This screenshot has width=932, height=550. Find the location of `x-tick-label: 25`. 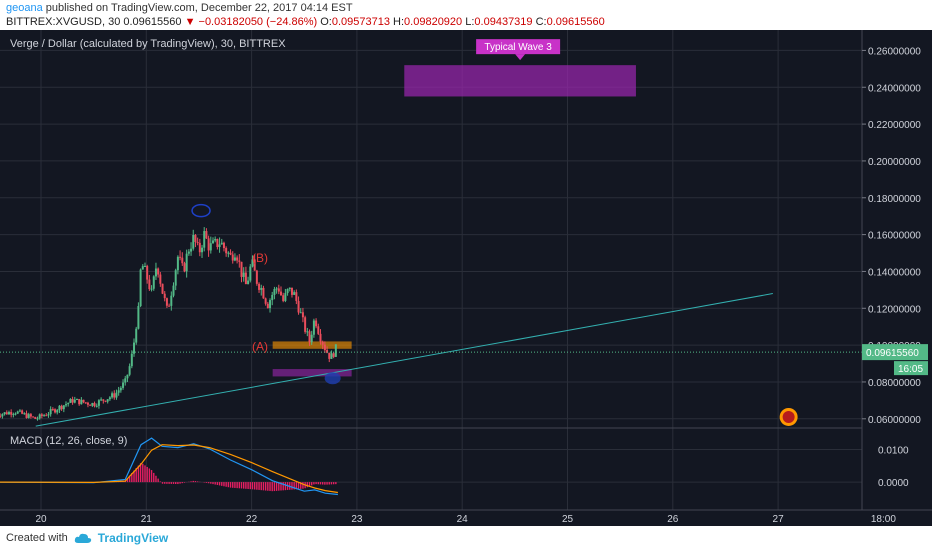

x-tick-label: 25 is located at coordinates (568, 519).